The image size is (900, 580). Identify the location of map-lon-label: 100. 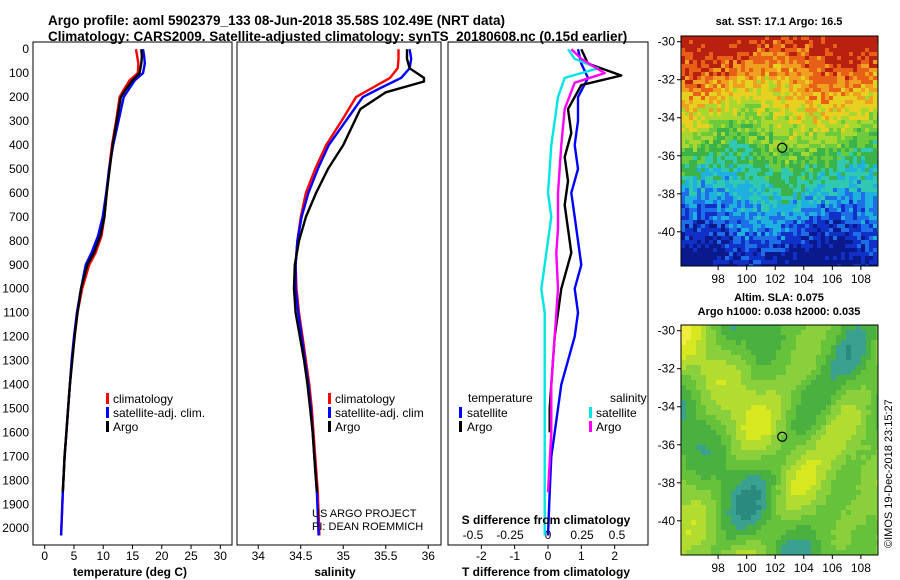
(747, 279).